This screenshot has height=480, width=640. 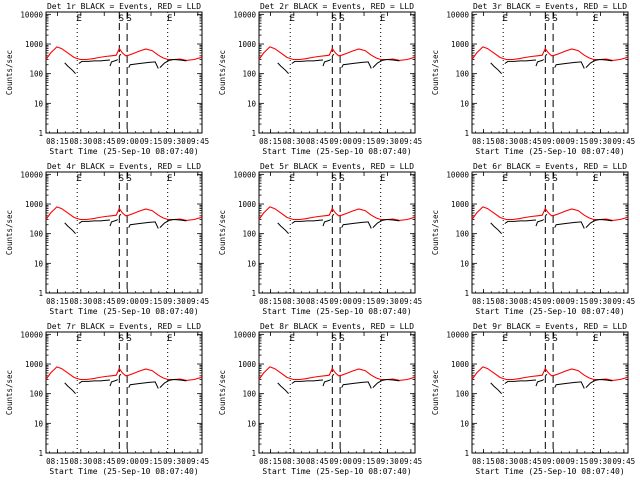 I want to click on panel-title: Det 2r BLACK = Events, RED = LLD, so click(x=337, y=6).